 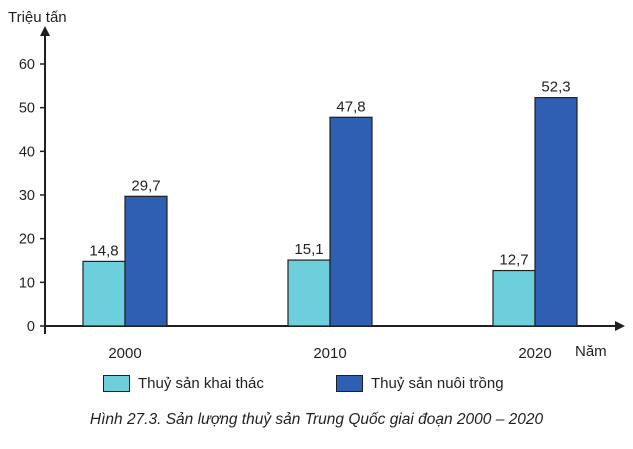 I want to click on legend-swatch-nuoi-trong, so click(x=349, y=383).